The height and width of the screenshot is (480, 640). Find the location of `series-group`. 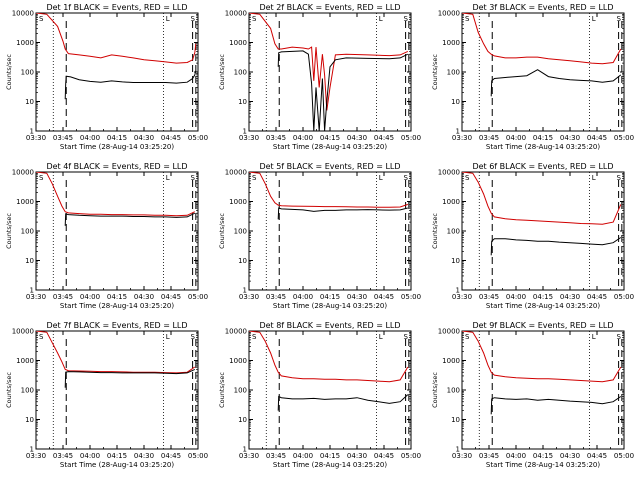

series-group is located at coordinates (116, 56).